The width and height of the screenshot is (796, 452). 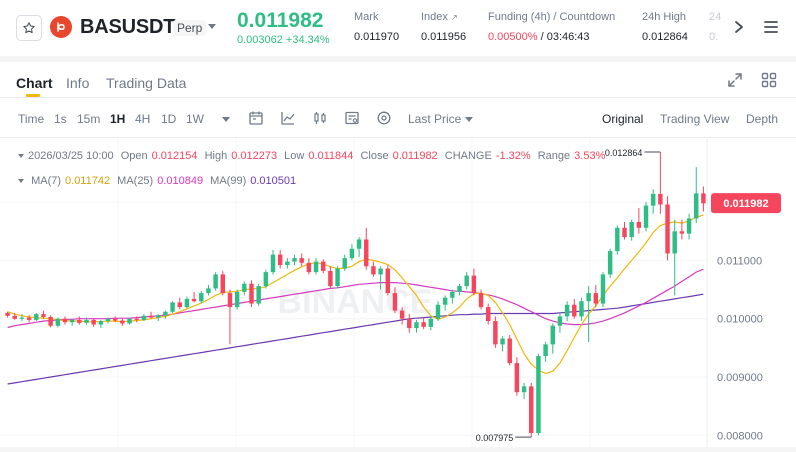 I want to click on interval-15m: 15m, so click(x=89, y=119).